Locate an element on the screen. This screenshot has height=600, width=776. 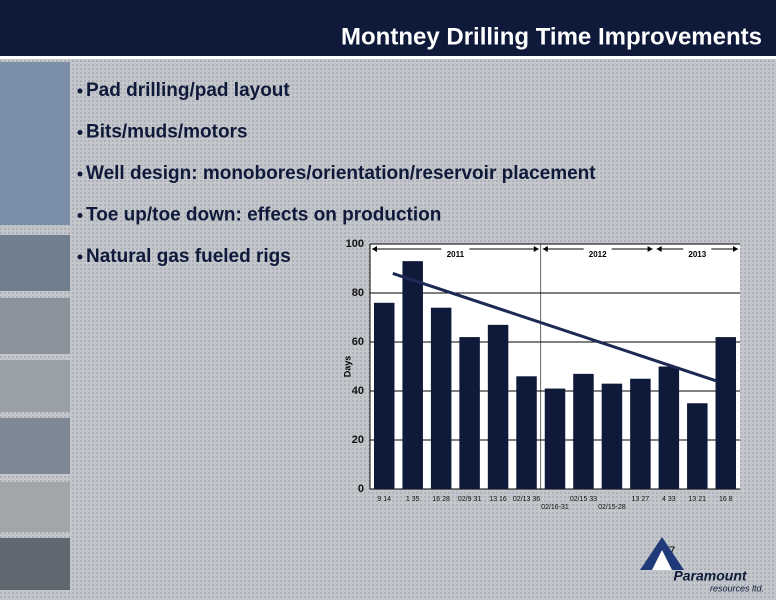
period-label: 2011 is located at coordinates (456, 254).